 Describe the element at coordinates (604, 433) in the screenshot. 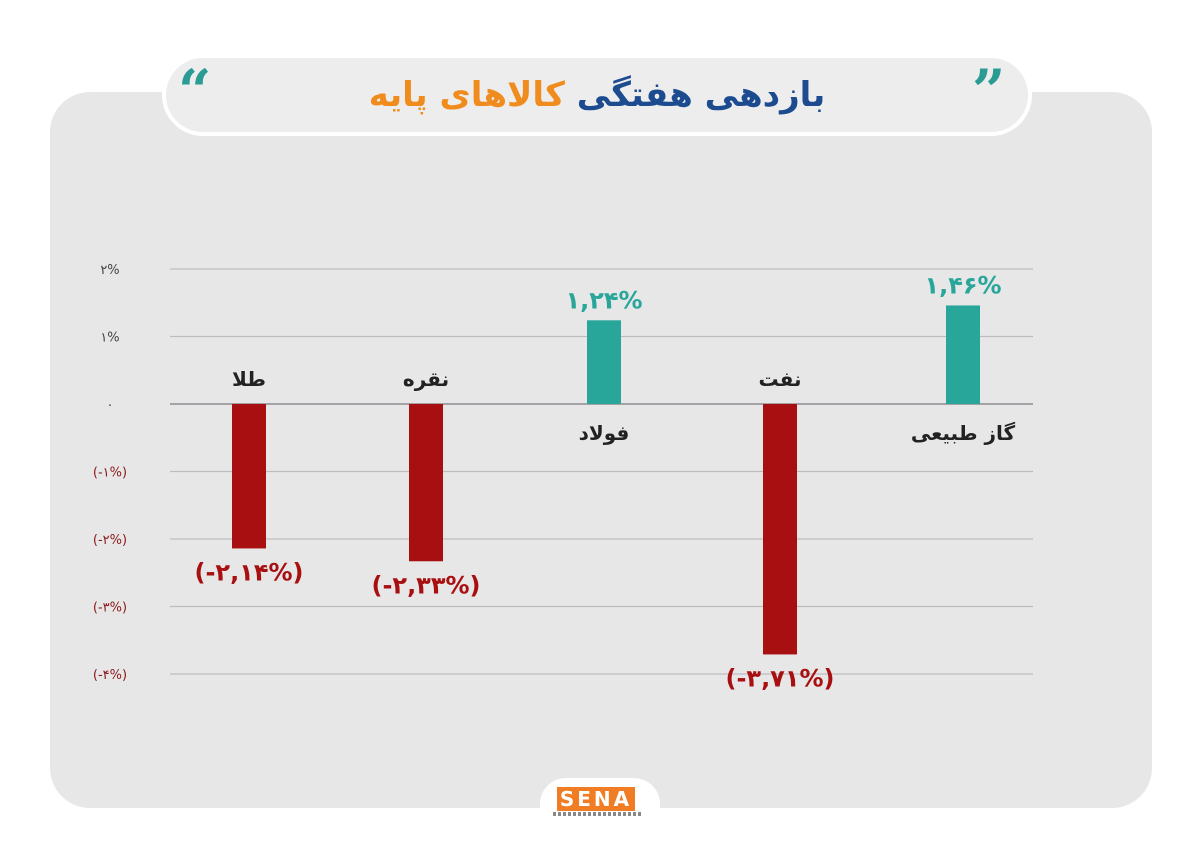

I see `category-label: فولاد` at that location.